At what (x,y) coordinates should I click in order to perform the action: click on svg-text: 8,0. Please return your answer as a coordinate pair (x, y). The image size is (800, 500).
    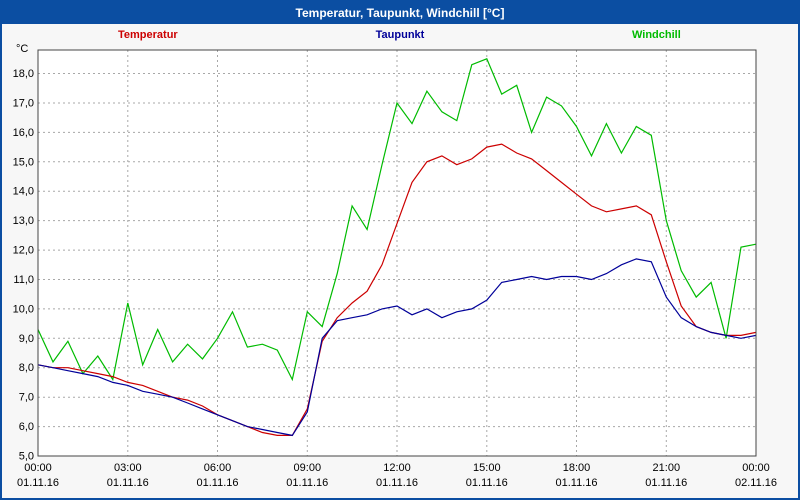
    Looking at the image, I should click on (26, 368).